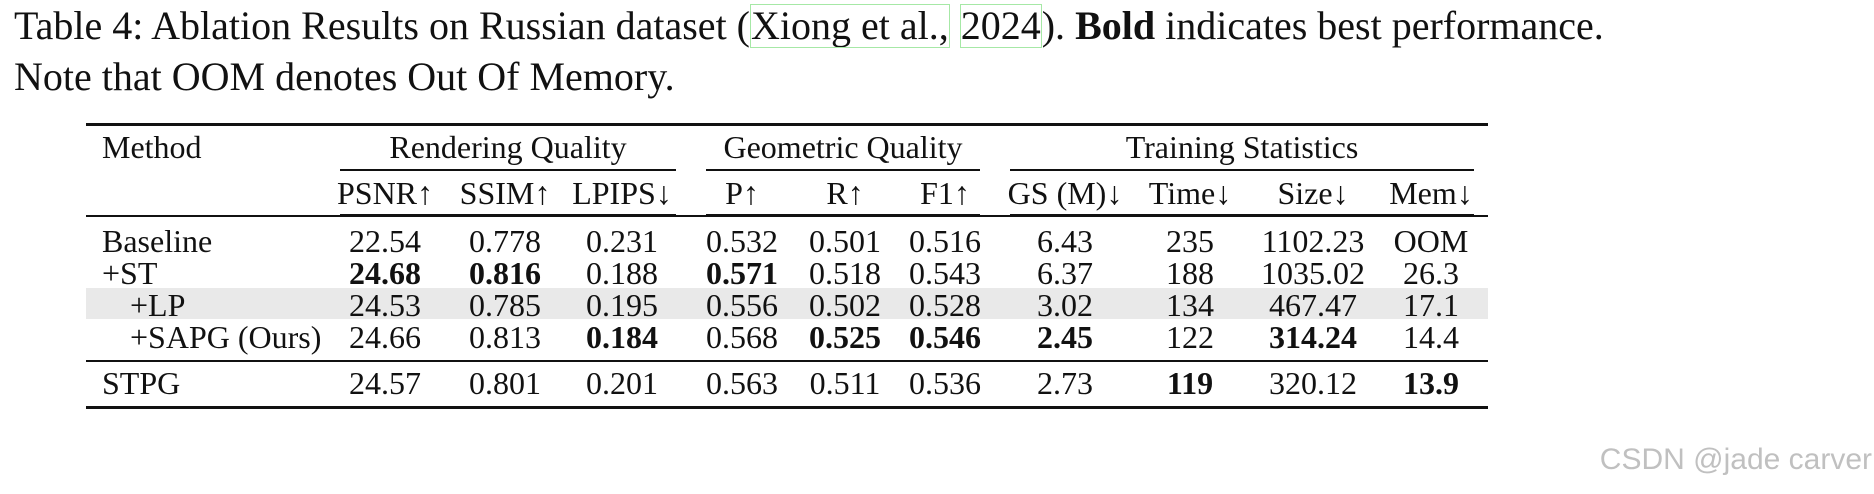  Describe the element at coordinates (505, 273) in the screenshot. I see `table-cell: 0.816` at that location.